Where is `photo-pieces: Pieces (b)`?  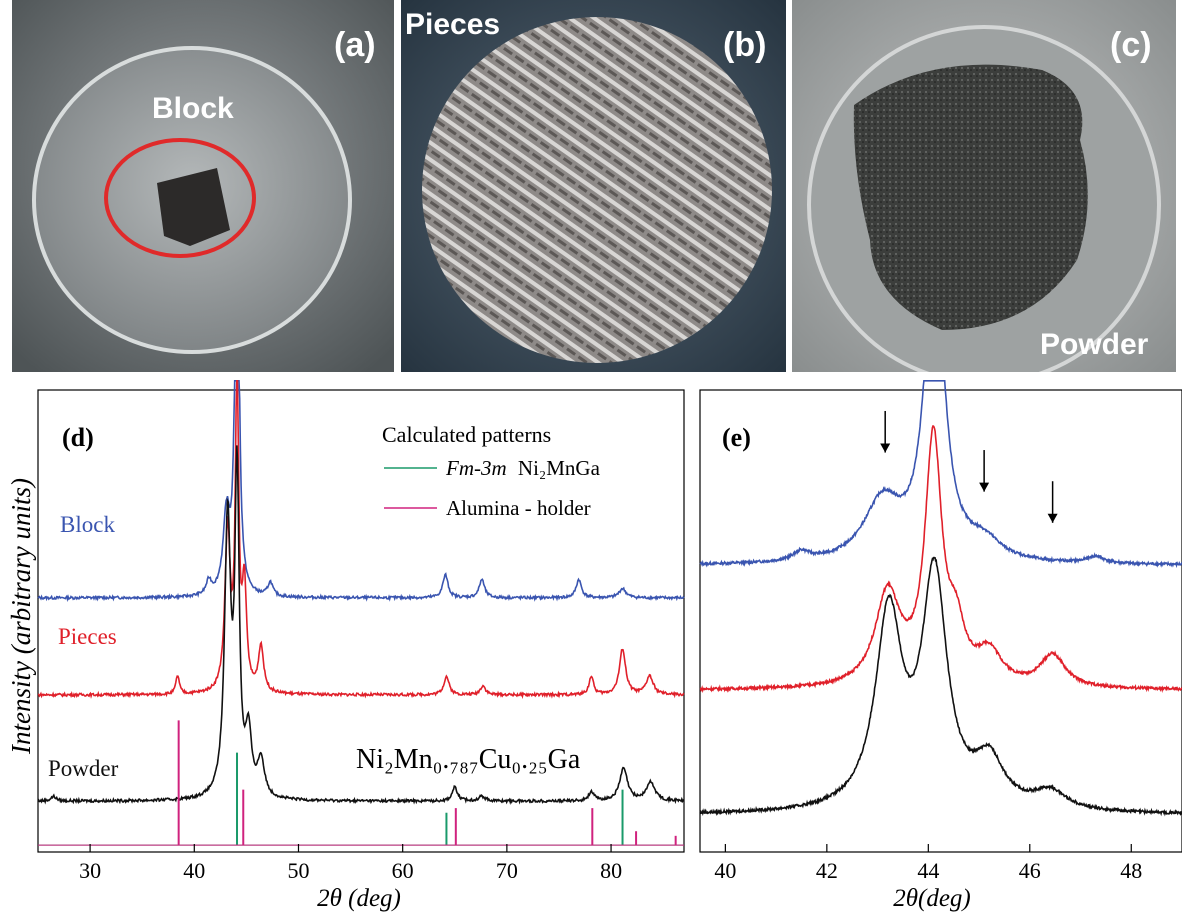 photo-pieces: Pieces (b) is located at coordinates (593, 186).